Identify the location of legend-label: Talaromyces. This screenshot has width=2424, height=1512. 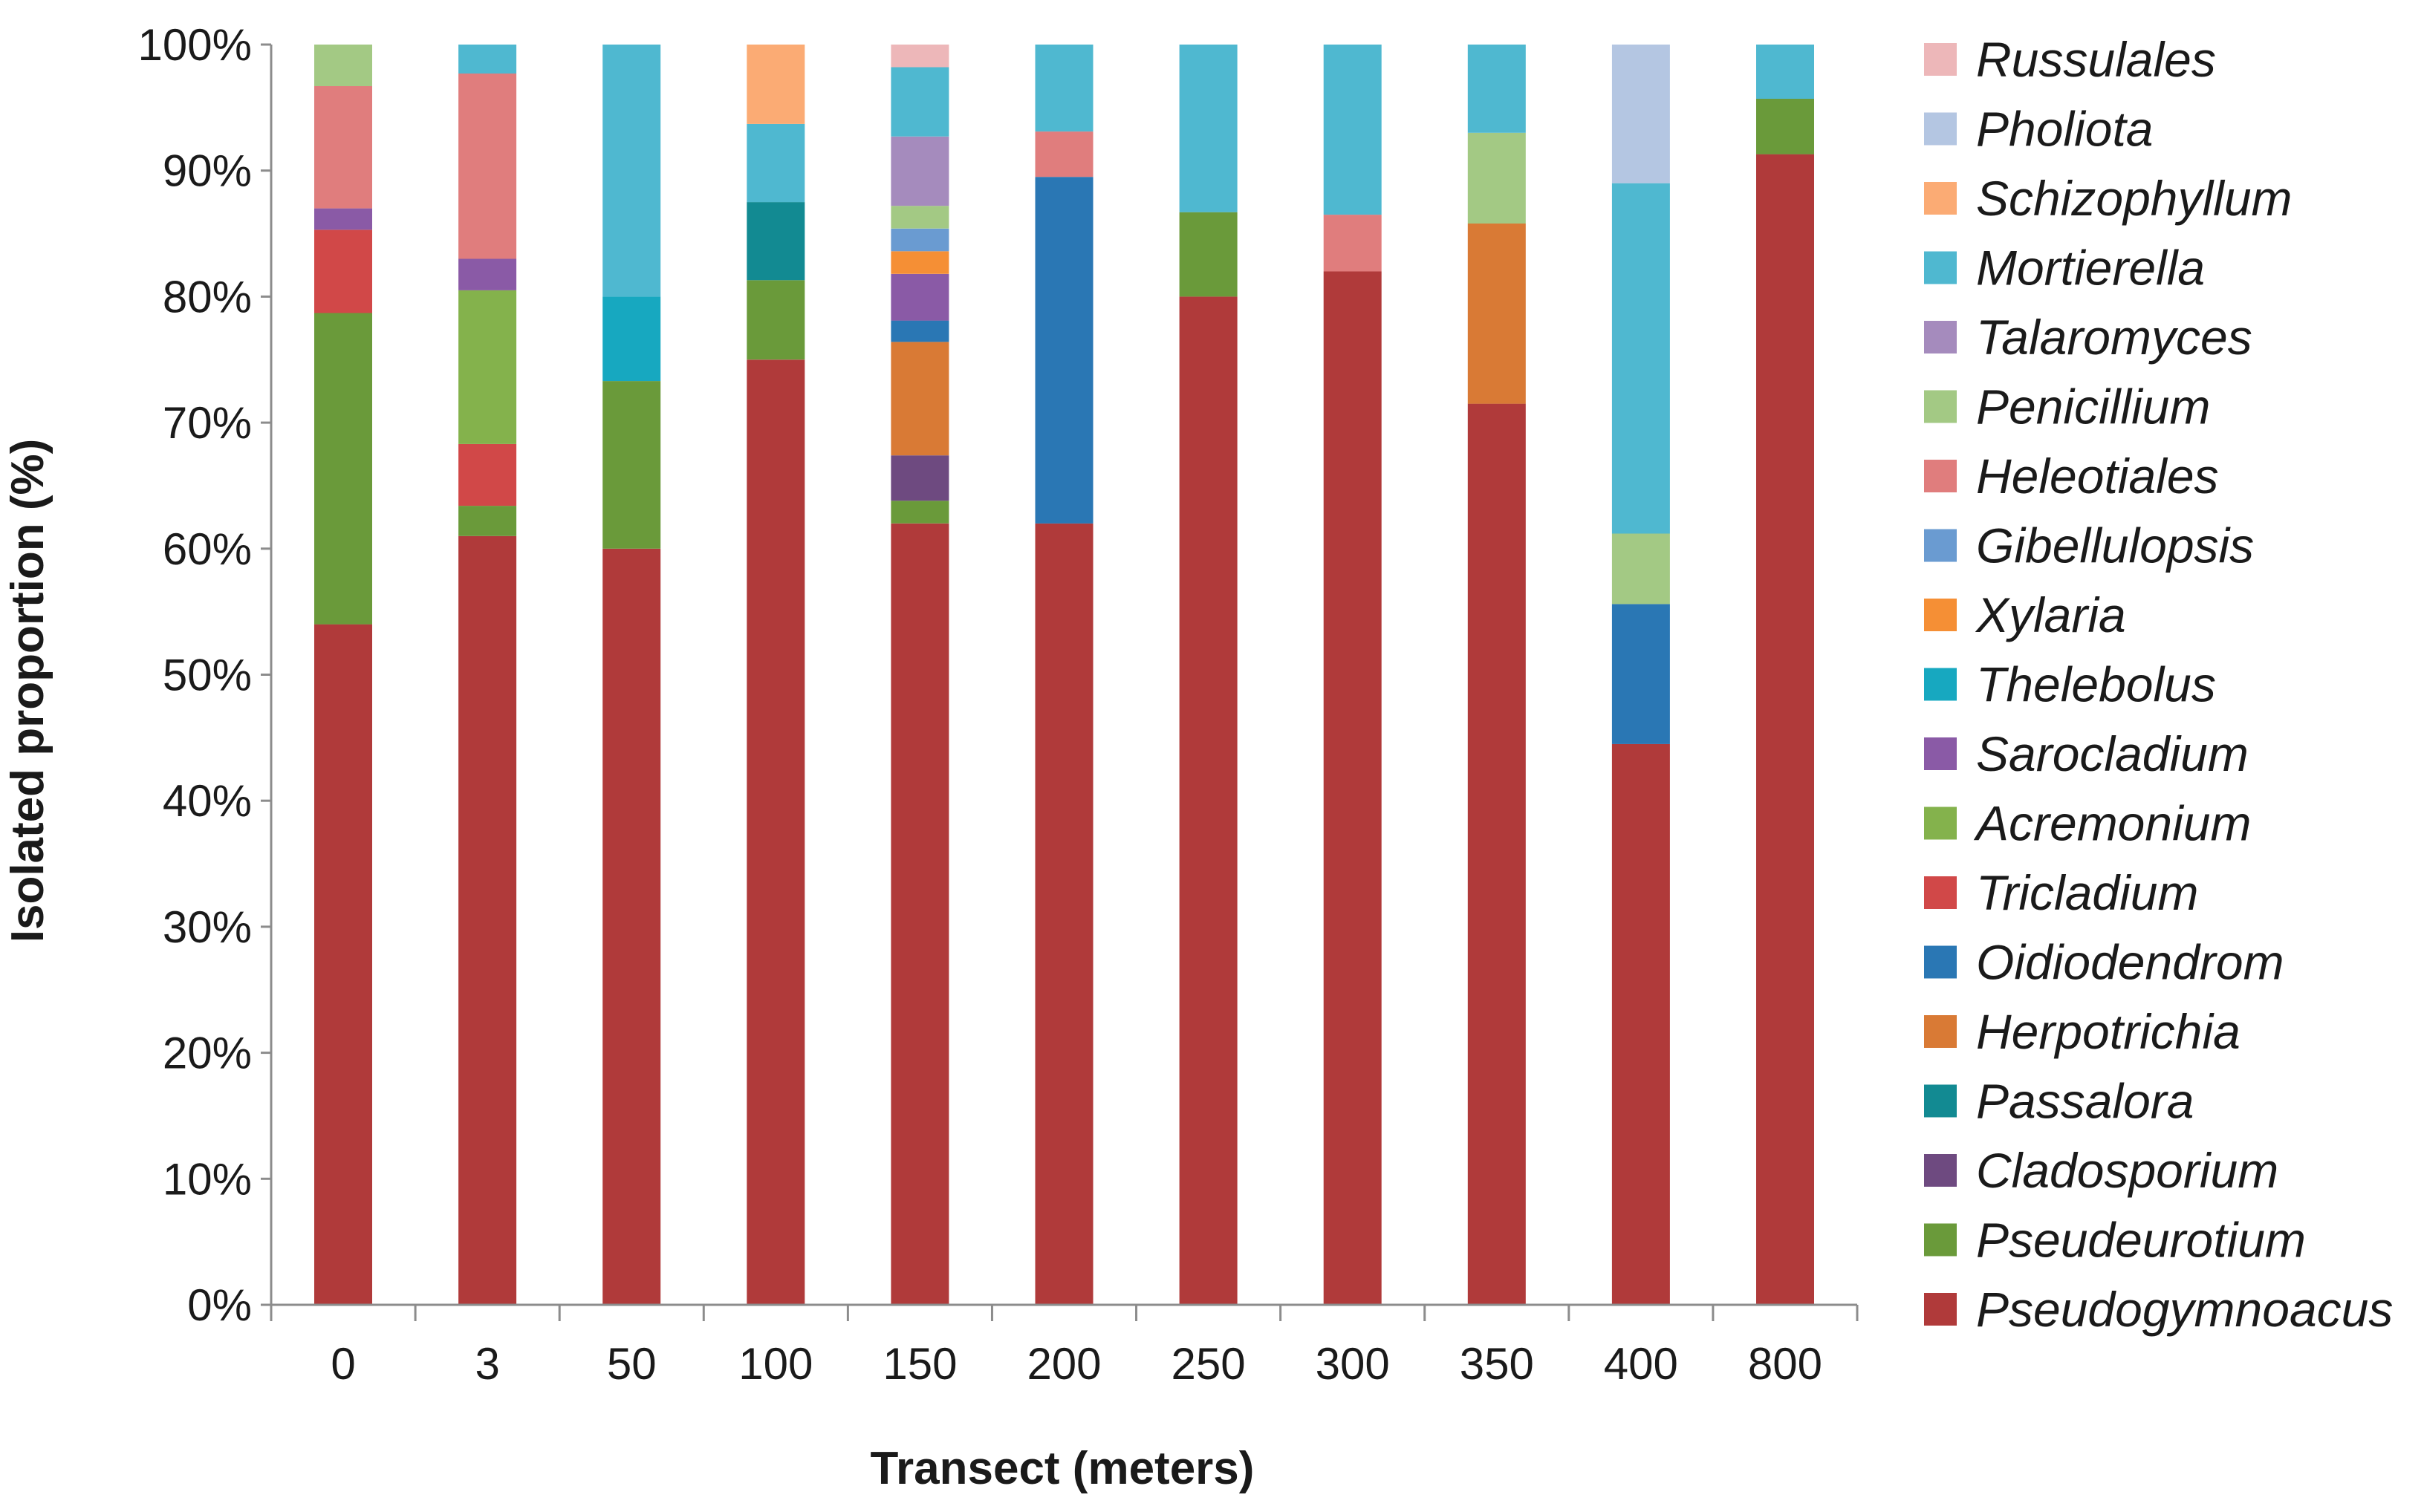
(2114, 337).